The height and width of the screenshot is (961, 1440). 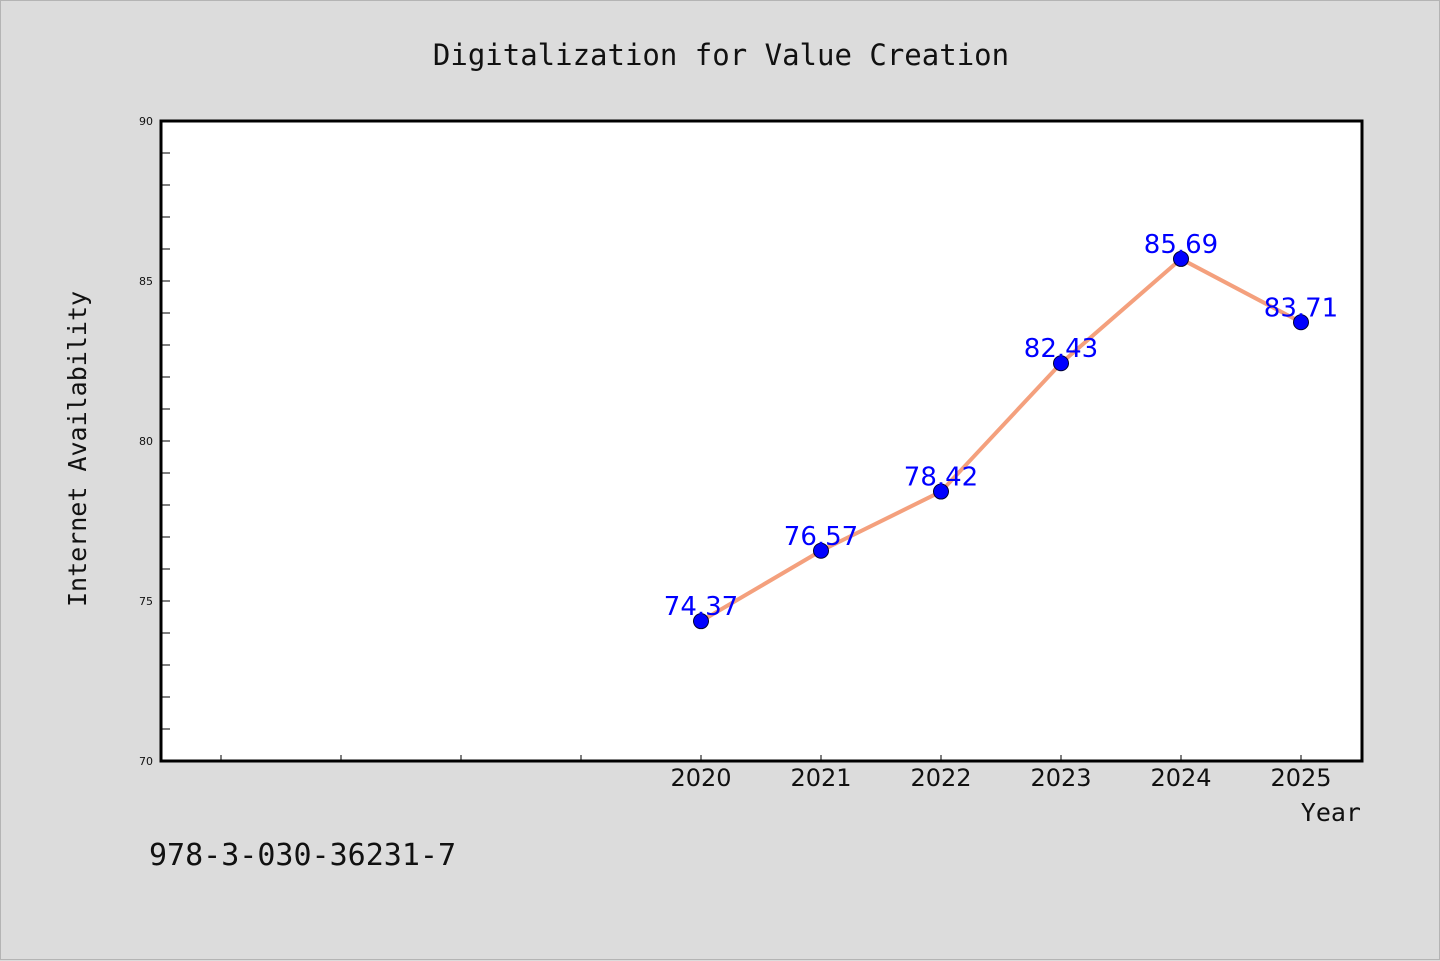 I want to click on x-axis-title: Year, so click(x=1331, y=812).